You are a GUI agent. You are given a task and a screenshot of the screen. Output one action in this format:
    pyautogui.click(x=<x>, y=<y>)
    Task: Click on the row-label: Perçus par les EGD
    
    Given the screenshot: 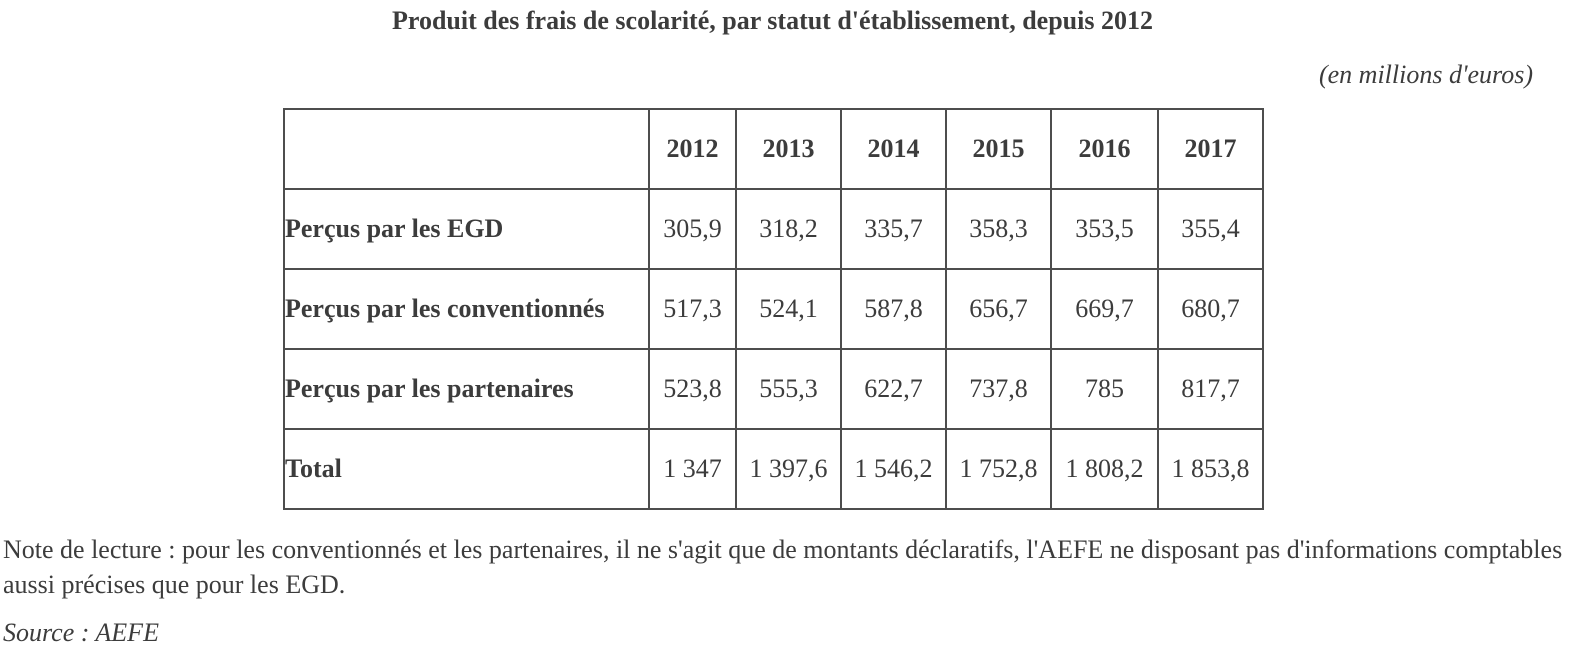 What is the action you would take?
    pyautogui.click(x=466, y=229)
    